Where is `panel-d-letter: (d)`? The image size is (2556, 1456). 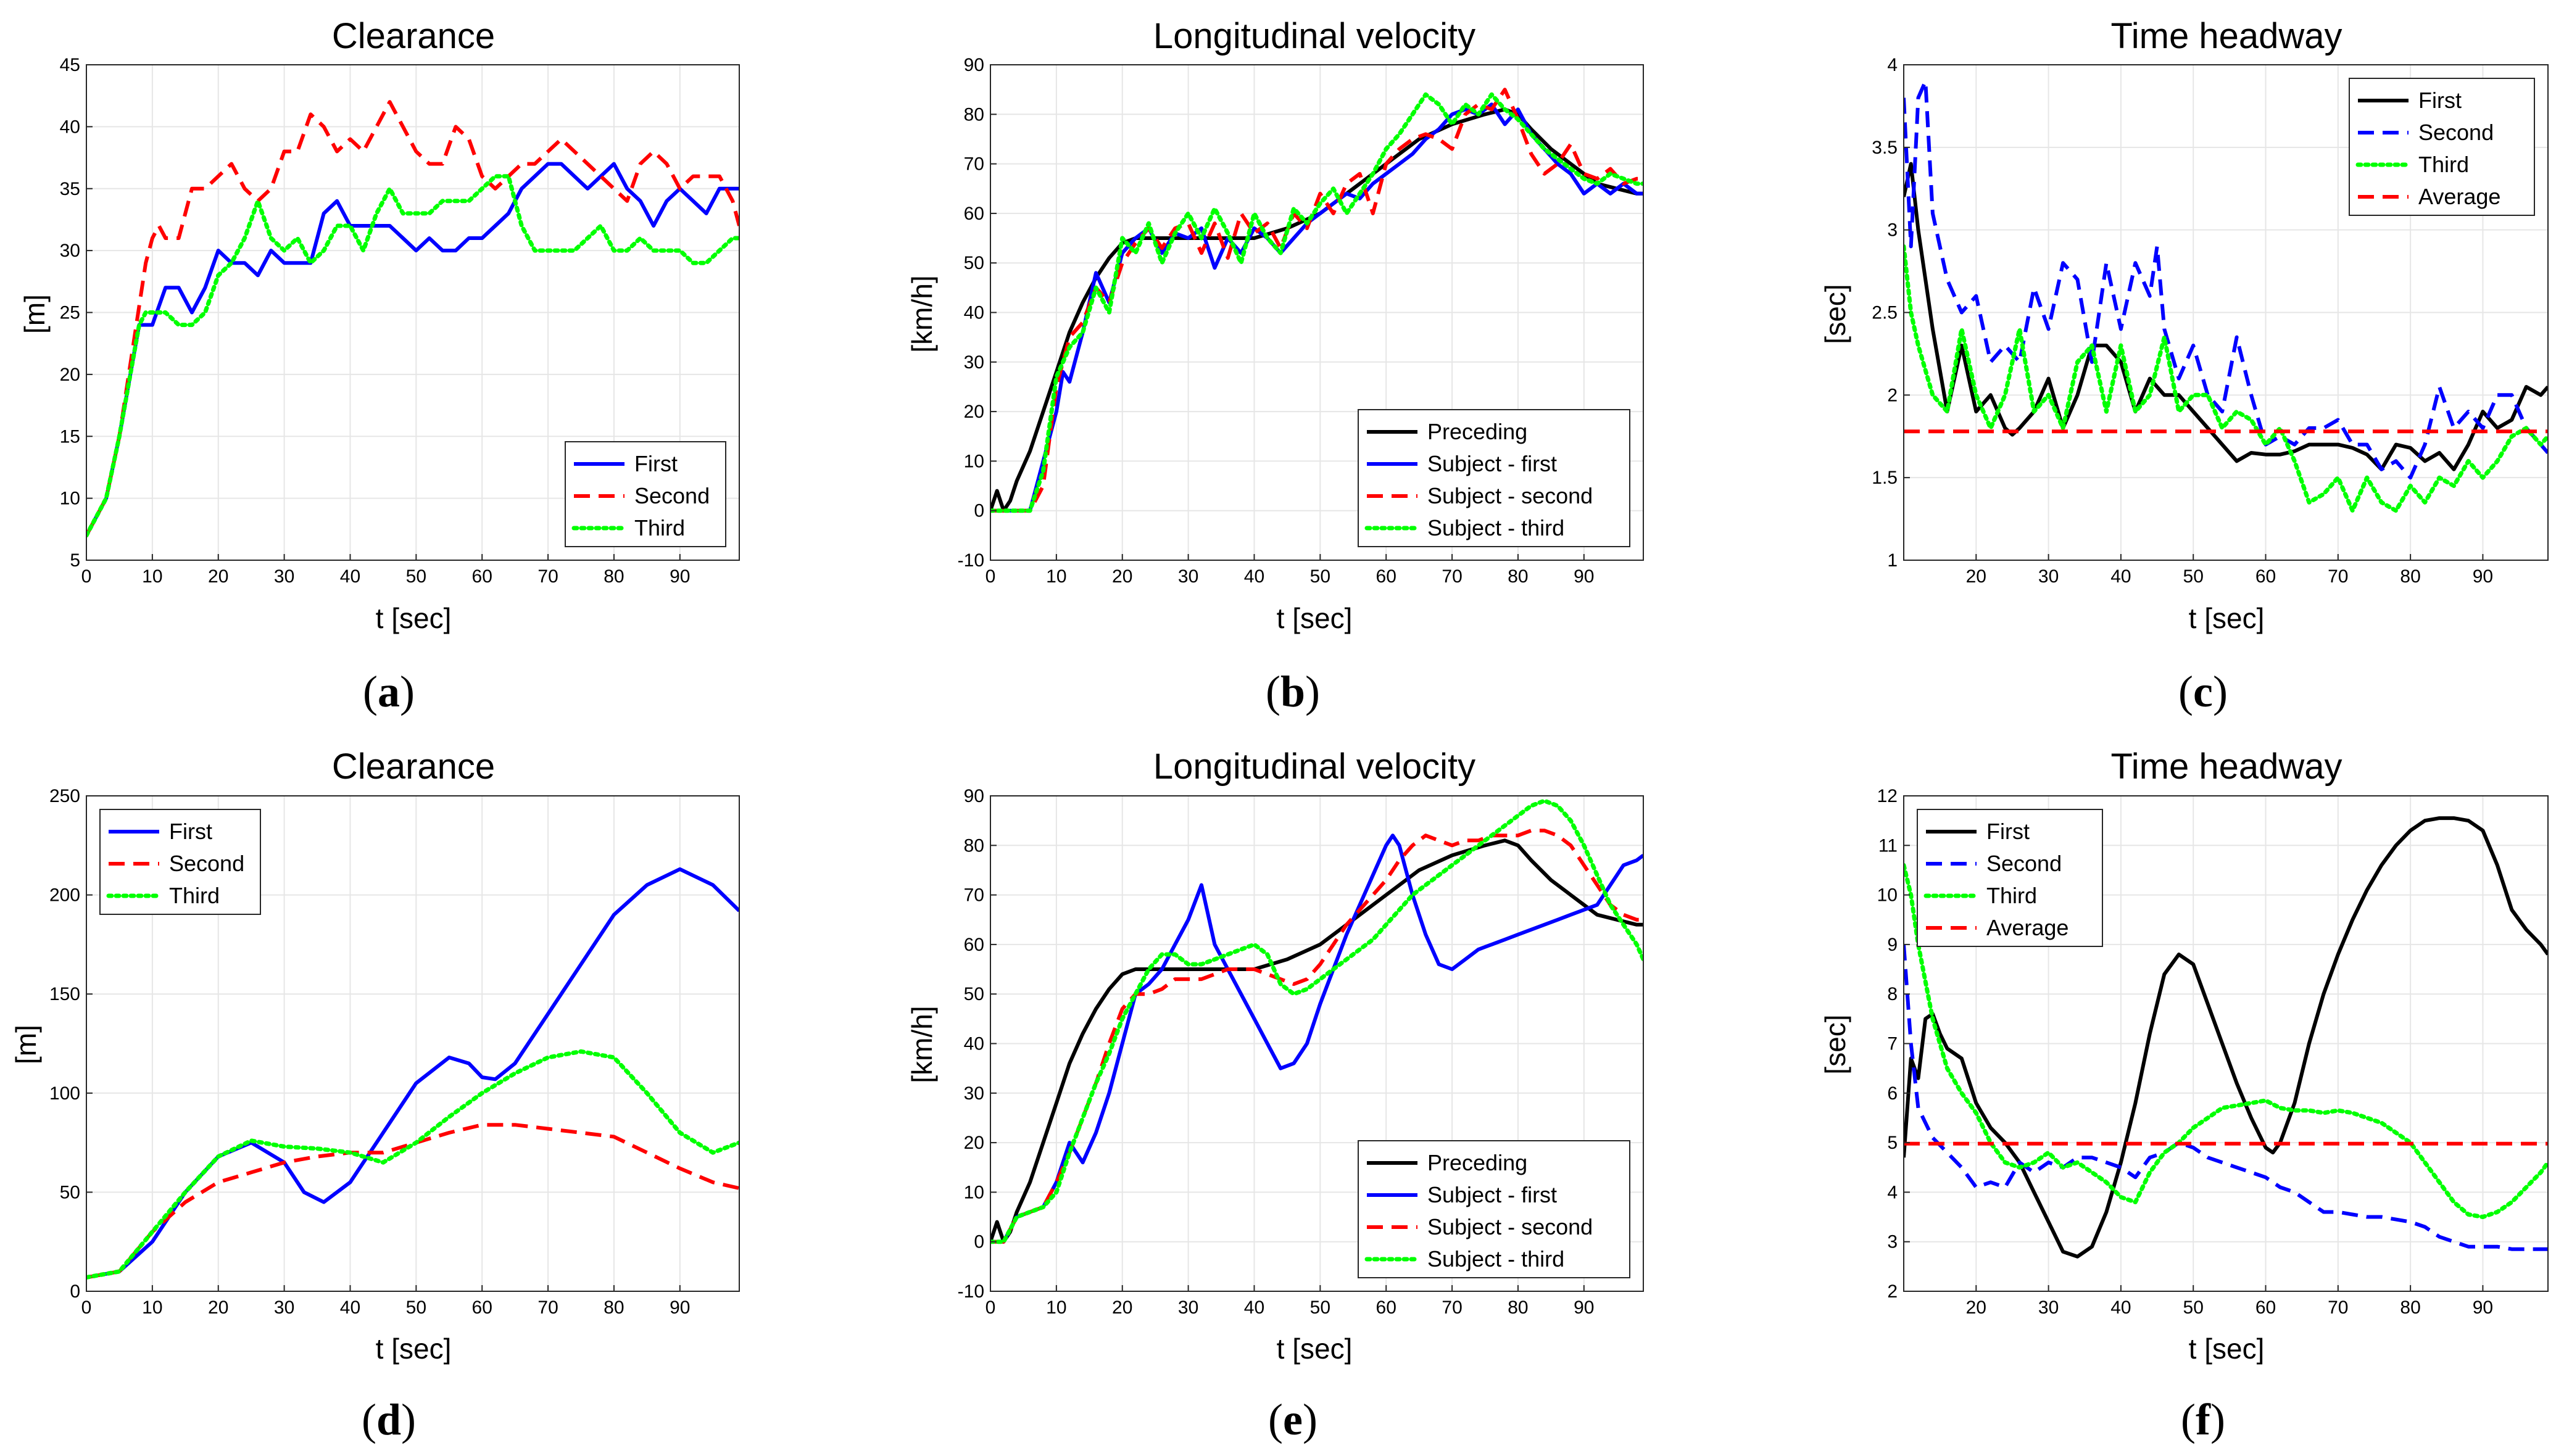
panel-d-letter: (d) is located at coordinates (389, 1420).